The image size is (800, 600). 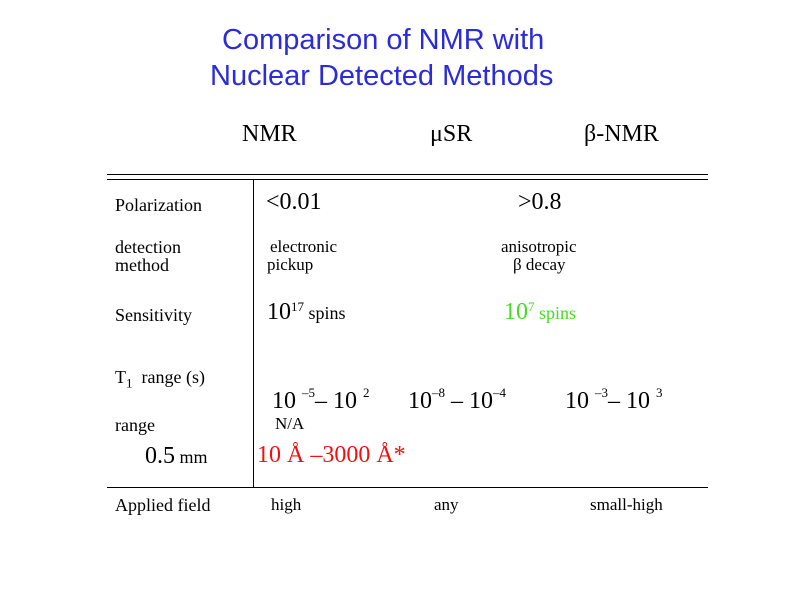 What do you see at coordinates (451, 134) in the screenshot?
I see `column-header-musr: μSR` at bounding box center [451, 134].